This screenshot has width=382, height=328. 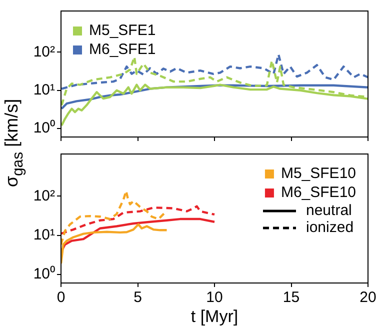 I want to click on x-tick-label: 20, so click(x=368, y=297).